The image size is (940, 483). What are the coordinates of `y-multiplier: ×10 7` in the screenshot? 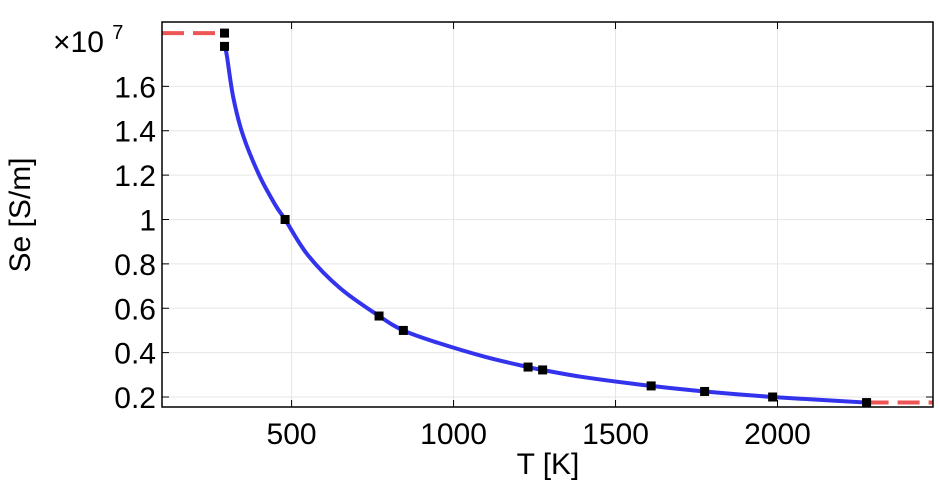 It's located at (88, 40).